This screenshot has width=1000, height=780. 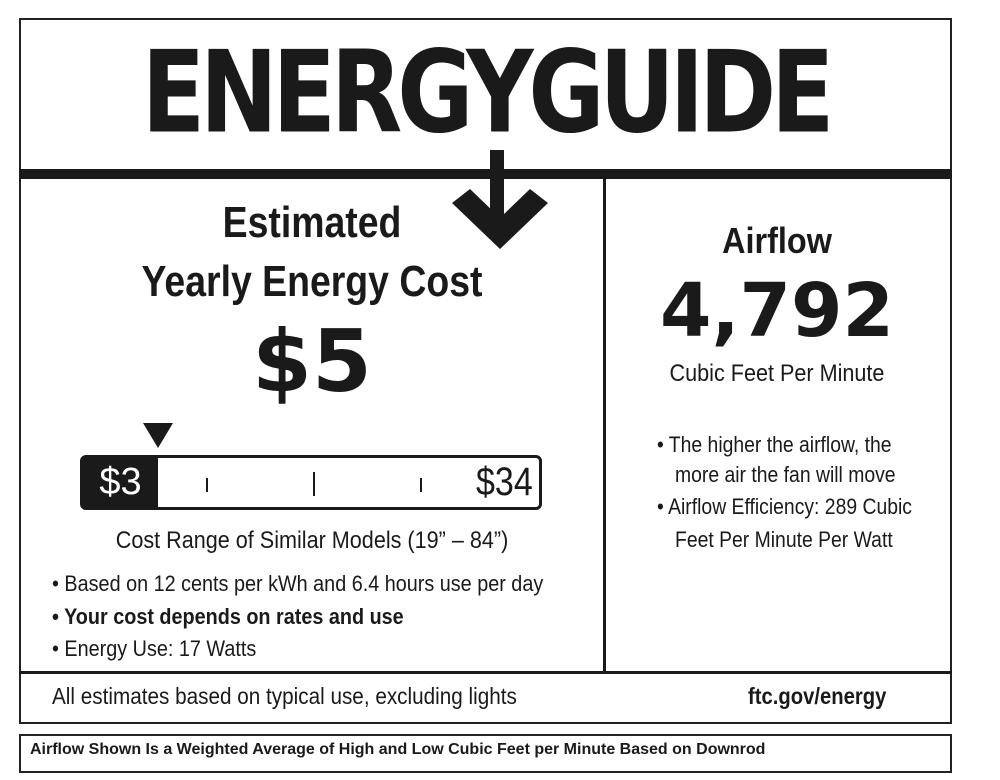 What do you see at coordinates (488, 93) in the screenshot?
I see `energyguide-logo: ENERGYGUIDE` at bounding box center [488, 93].